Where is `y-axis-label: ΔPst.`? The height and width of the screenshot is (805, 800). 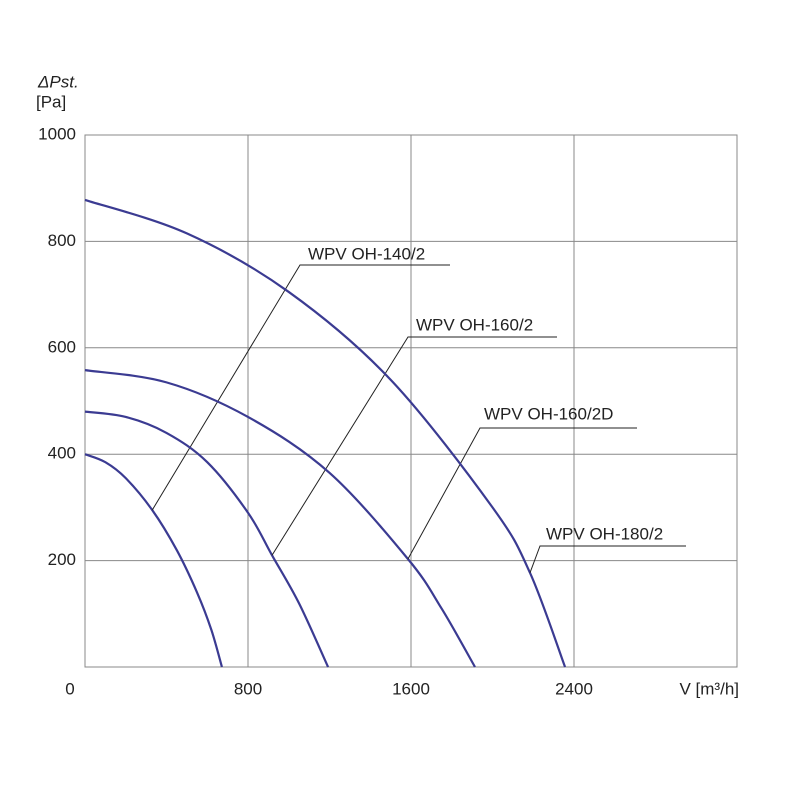
y-axis-label: ΔPst. is located at coordinates (58, 81).